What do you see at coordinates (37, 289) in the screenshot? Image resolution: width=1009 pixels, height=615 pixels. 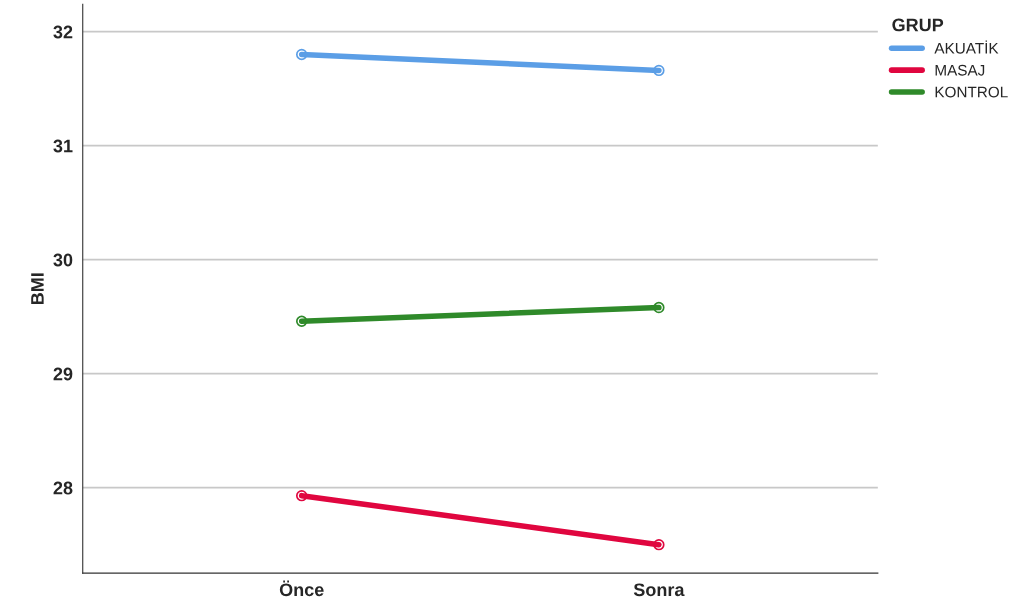 I see `y-axis-title: BMI` at bounding box center [37, 289].